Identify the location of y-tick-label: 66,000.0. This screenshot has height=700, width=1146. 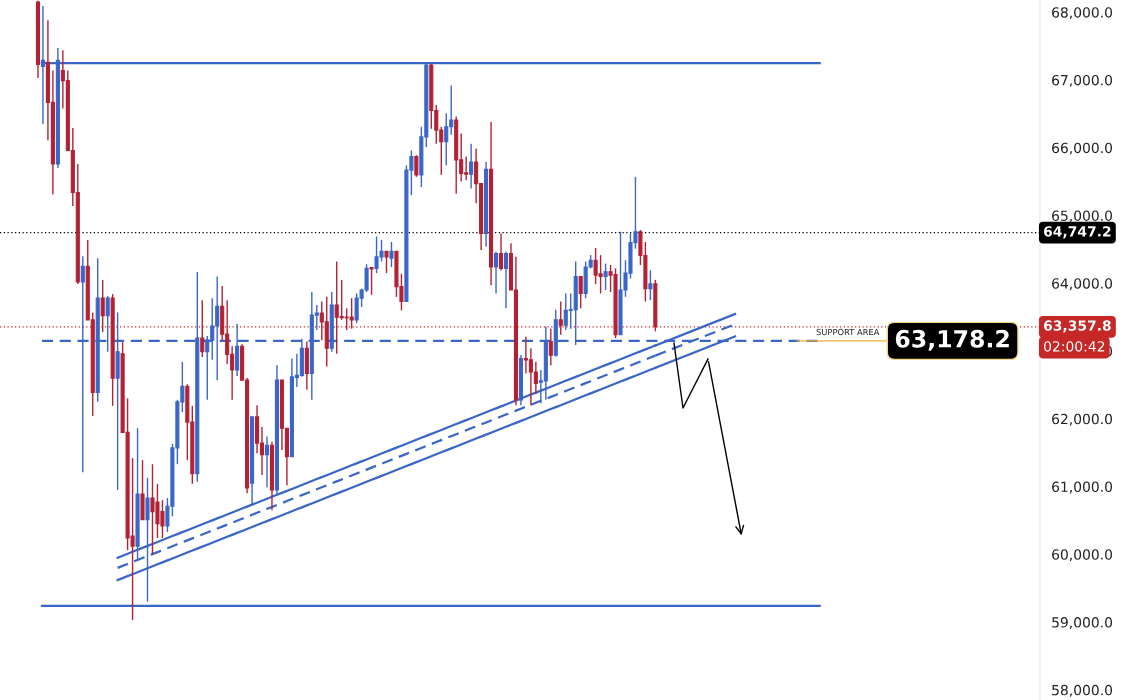
(1082, 148).